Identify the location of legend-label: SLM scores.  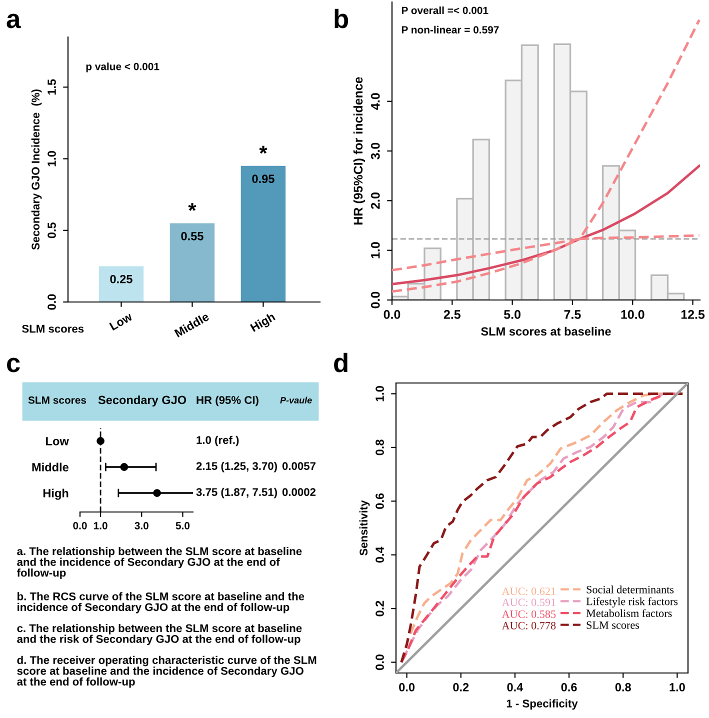
(613, 625).